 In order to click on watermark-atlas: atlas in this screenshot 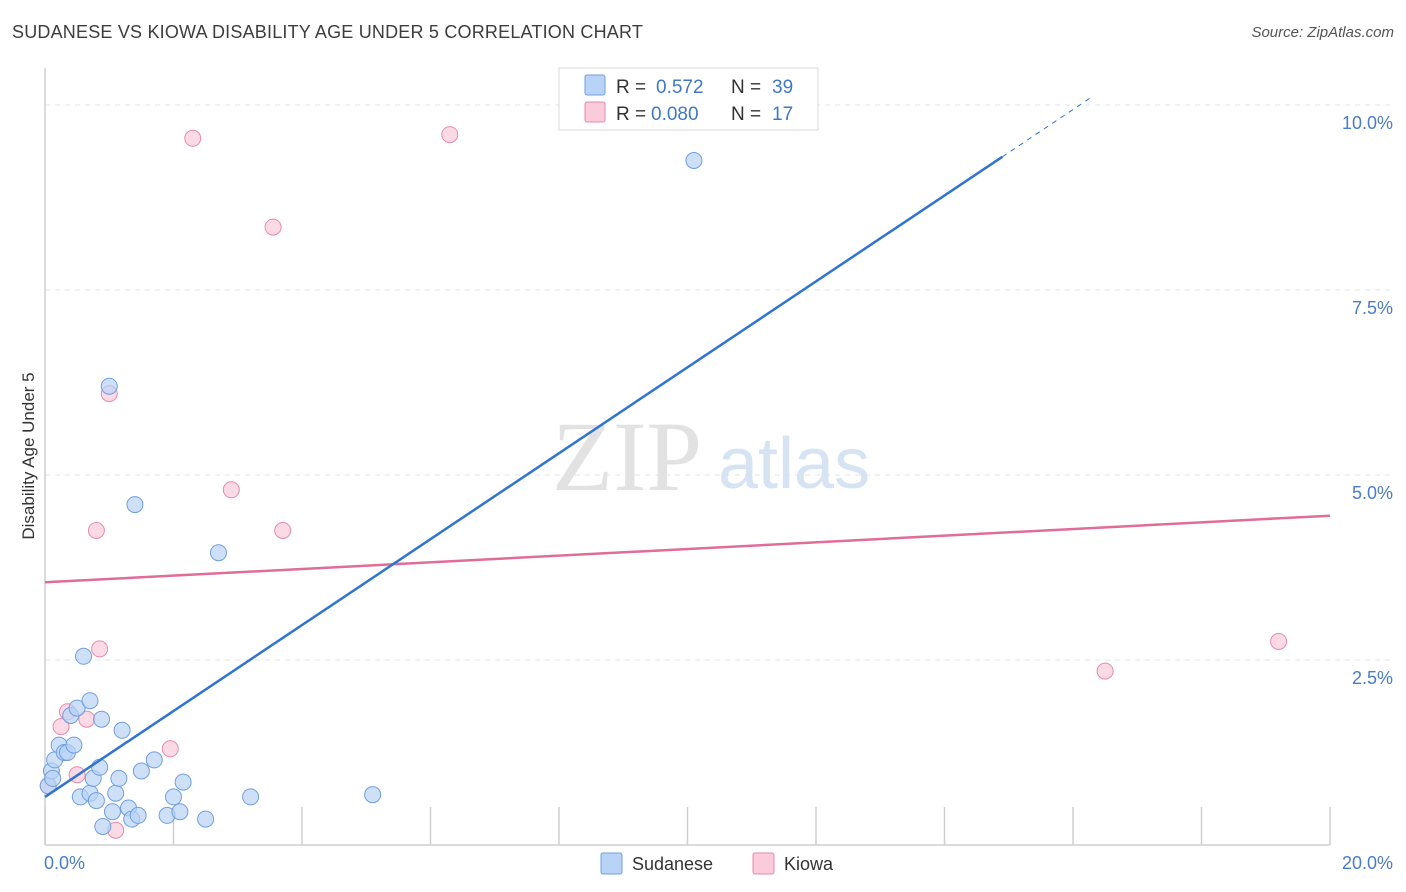, I will do `click(794, 464)`.